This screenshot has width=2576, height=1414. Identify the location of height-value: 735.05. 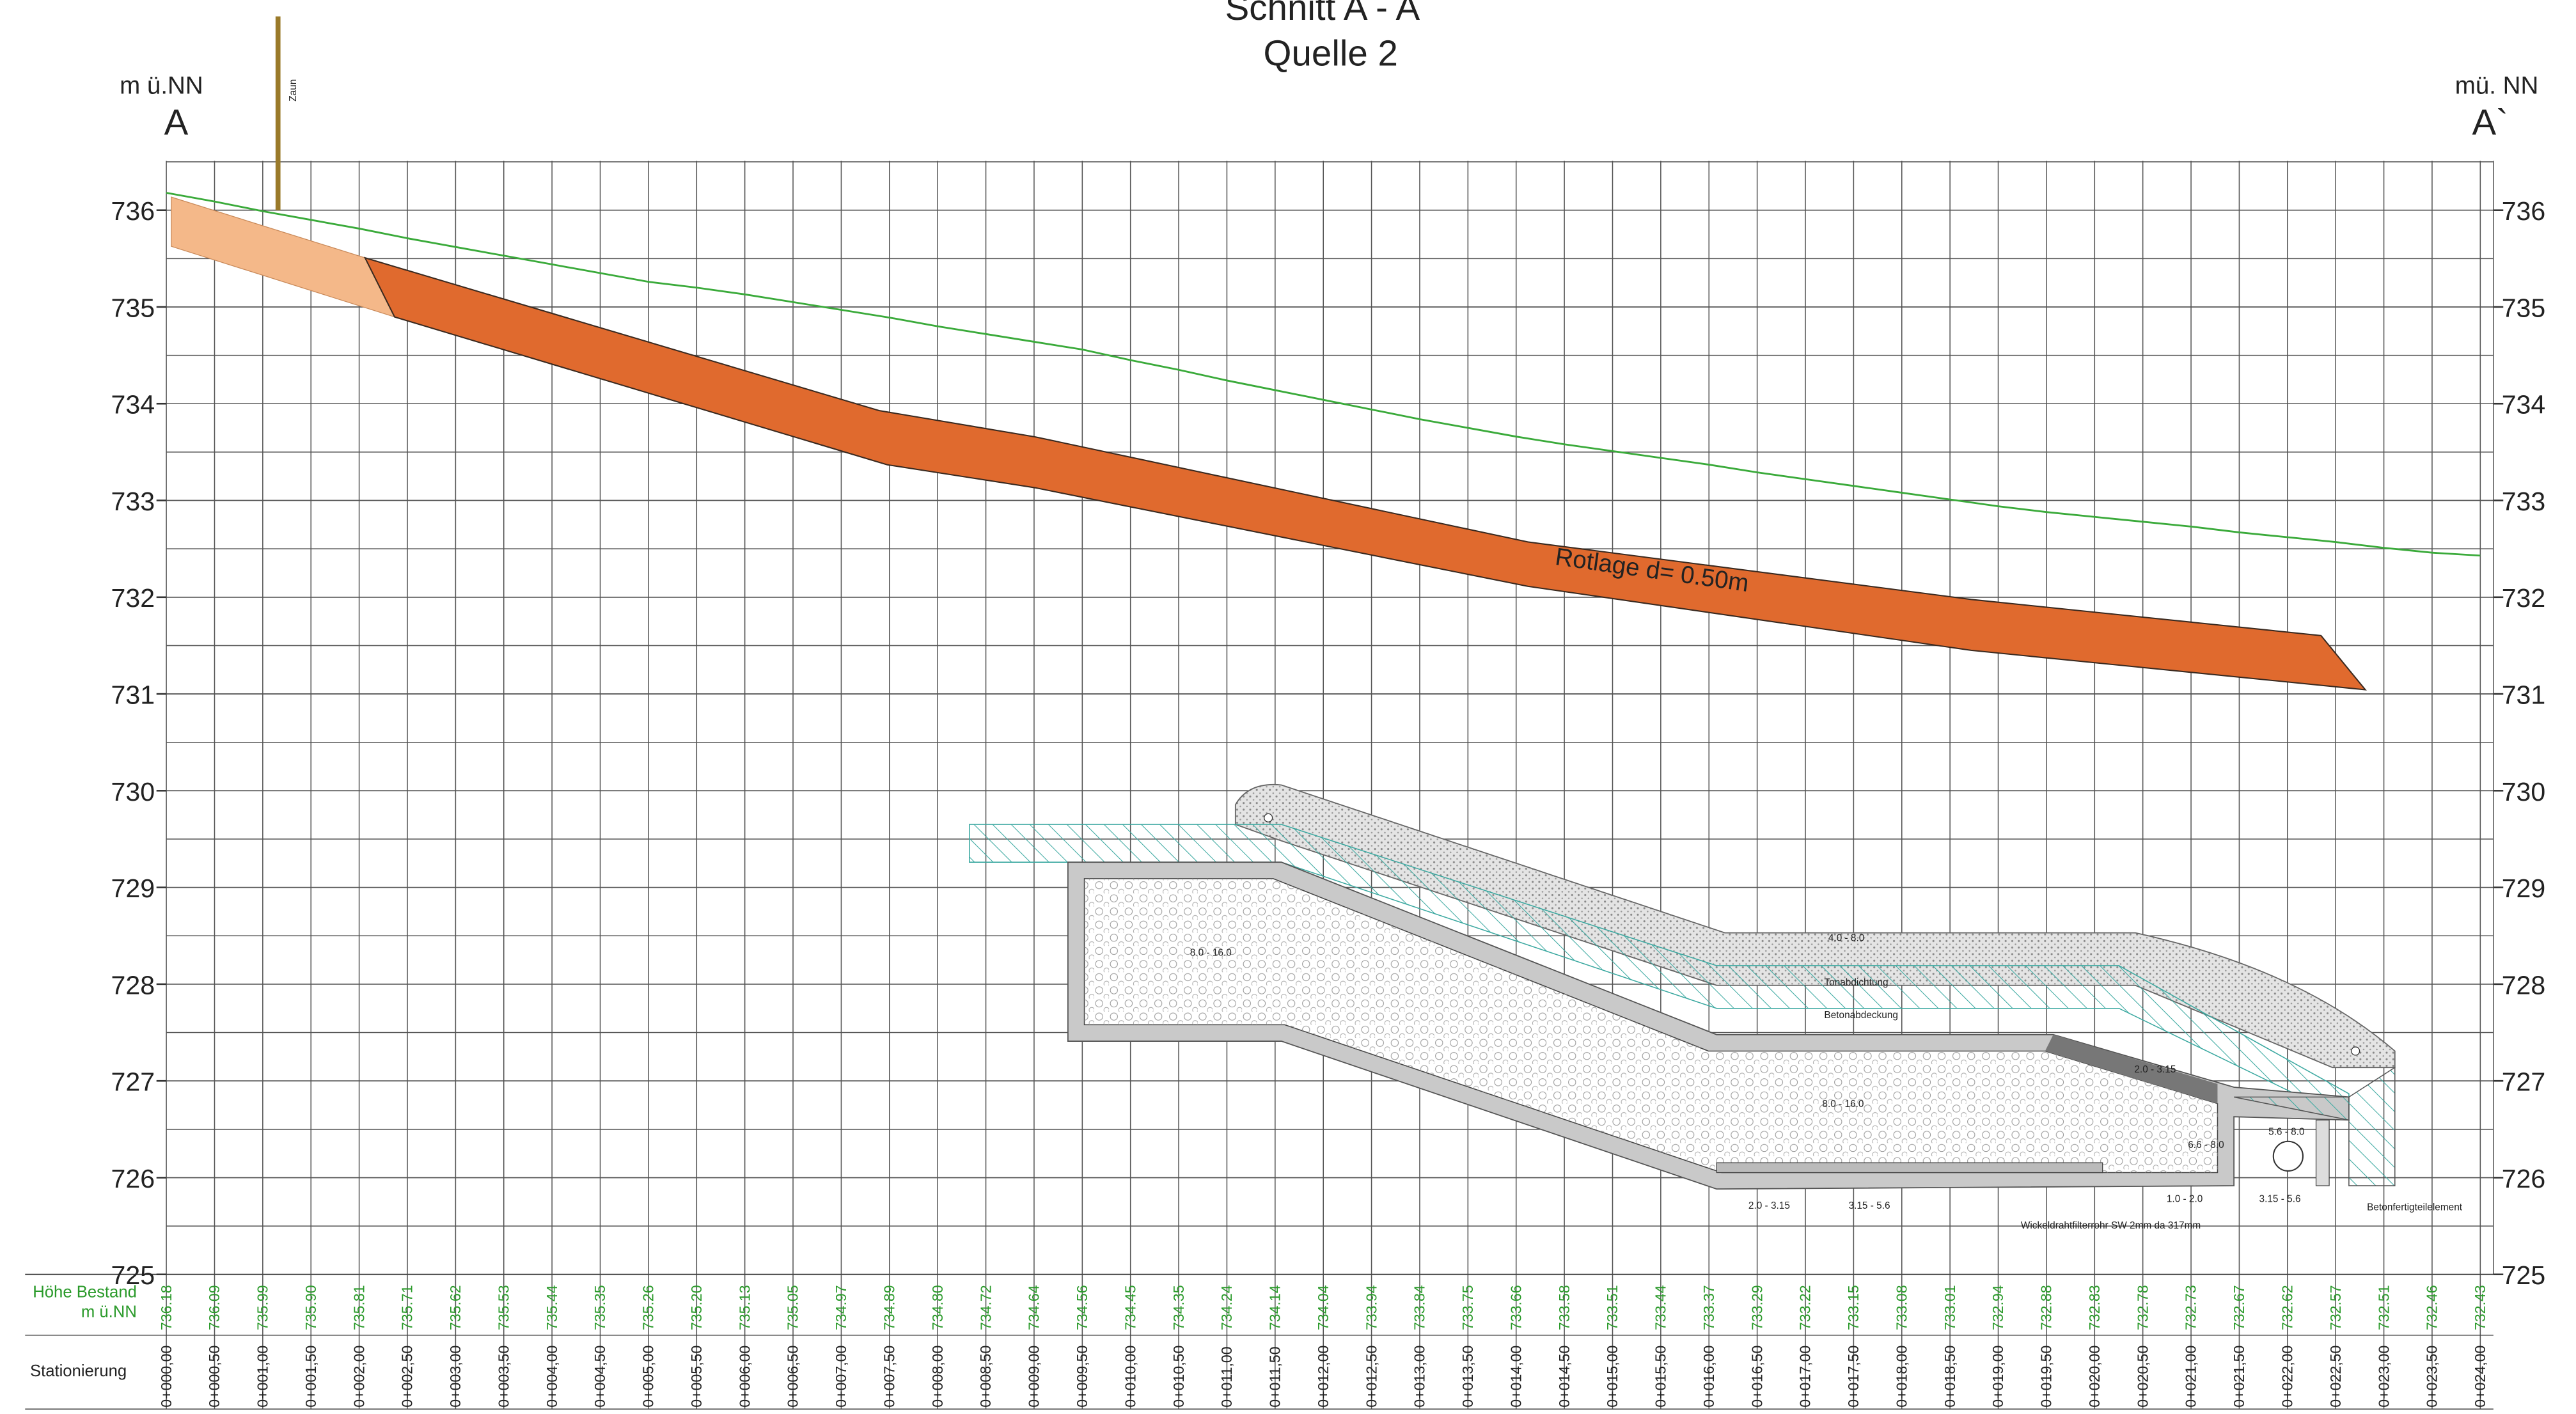
(793, 1307).